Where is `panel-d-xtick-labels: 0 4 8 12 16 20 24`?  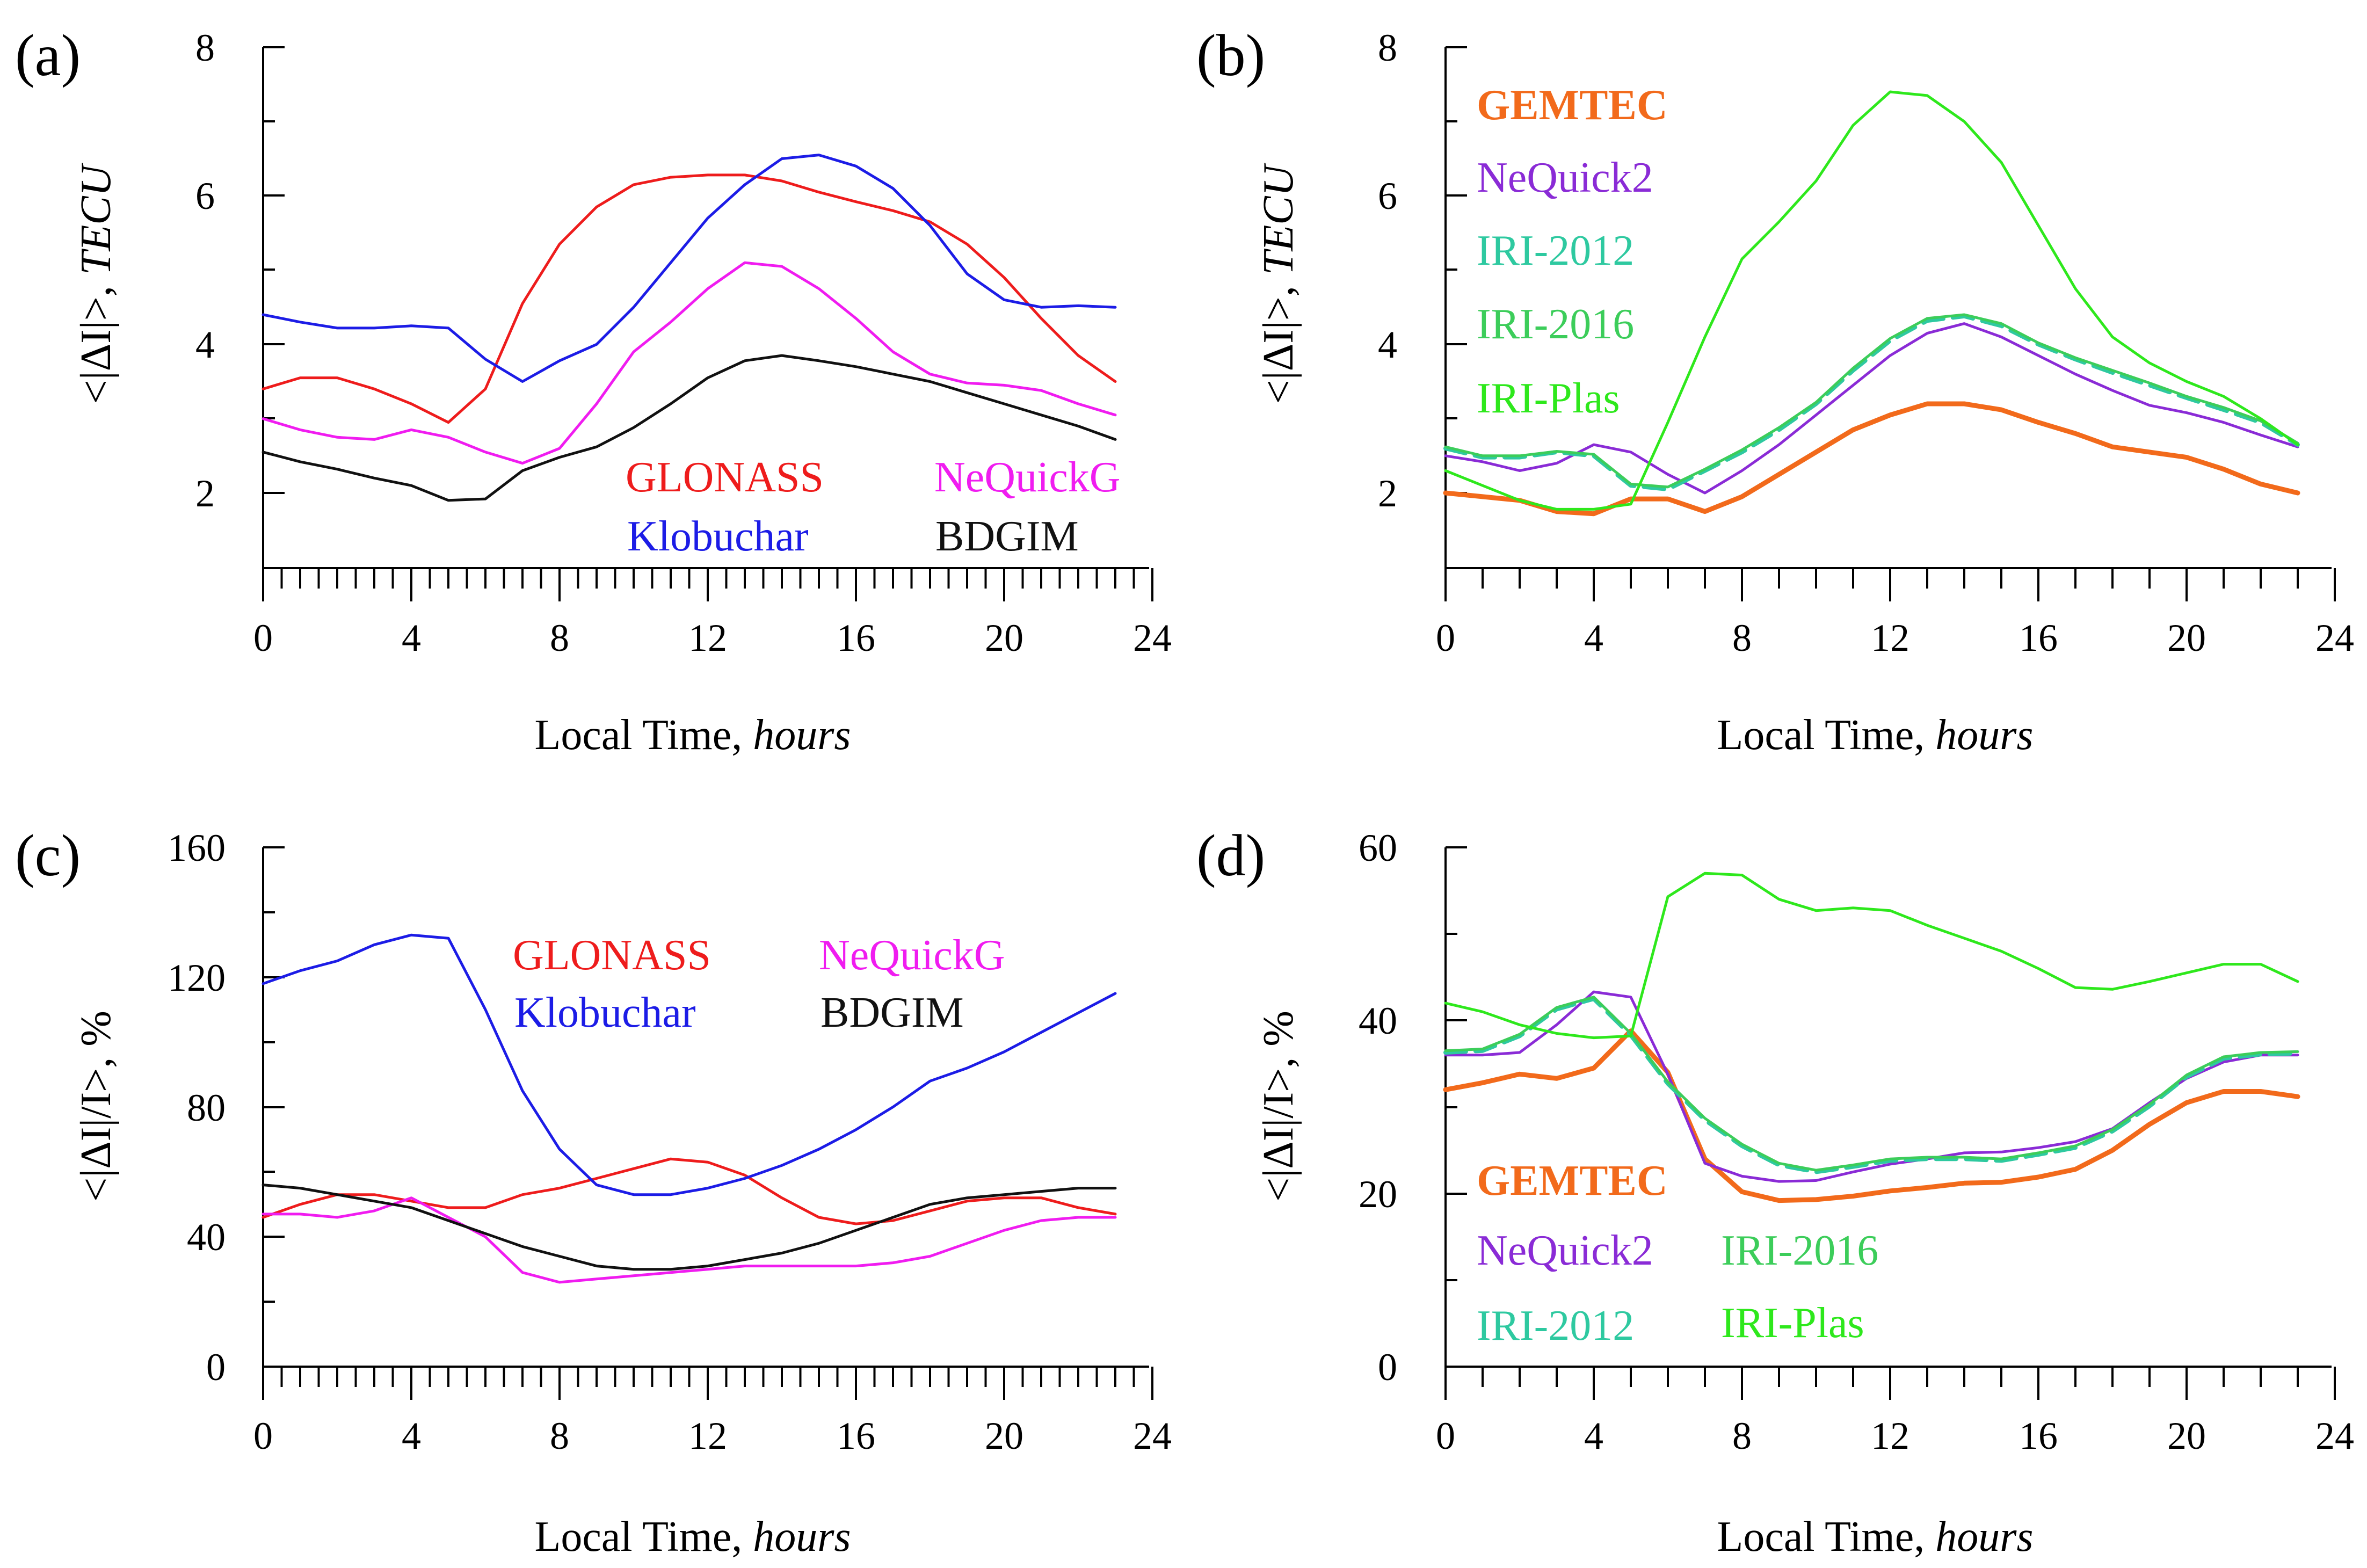
panel-d-xtick-labels: 0 4 8 12 16 20 24 is located at coordinates (1895, 1435).